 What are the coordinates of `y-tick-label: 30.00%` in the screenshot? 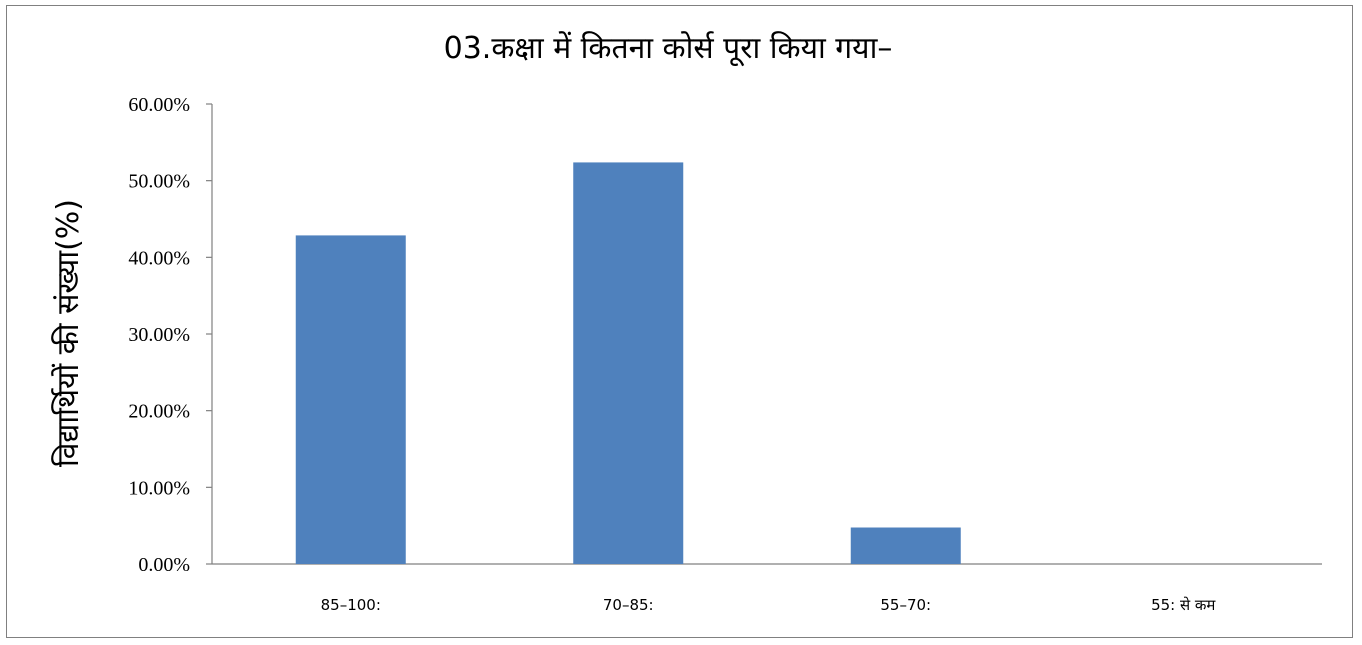 It's located at (159, 335).